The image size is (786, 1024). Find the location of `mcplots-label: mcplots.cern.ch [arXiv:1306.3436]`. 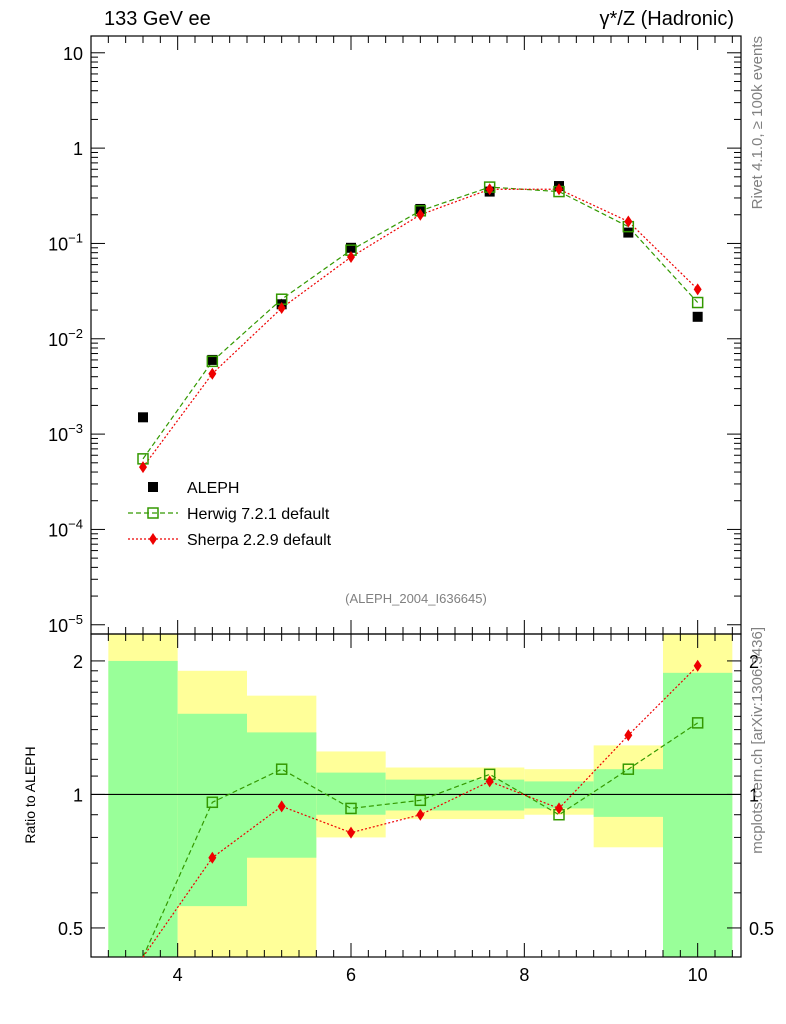

mcplots-label: mcplots.cern.ch [arXiv:1306.3436] is located at coordinates (757, 740).